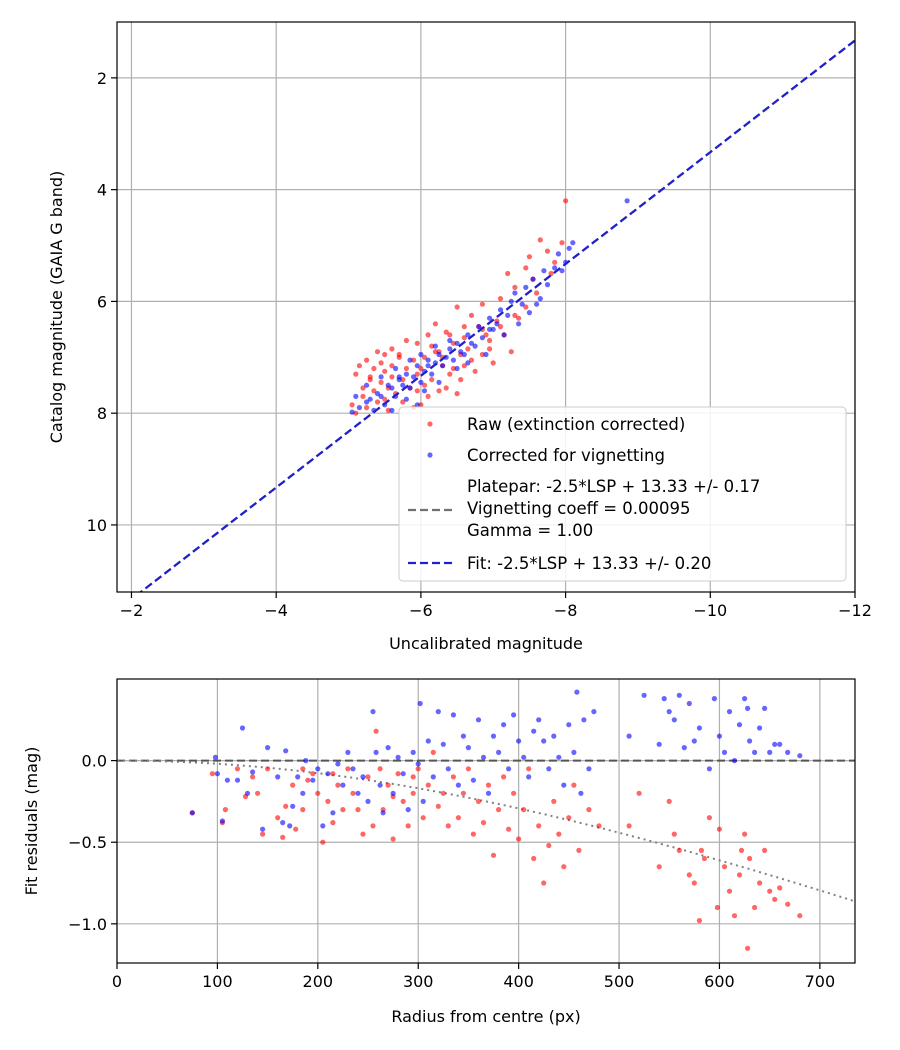 The height and width of the screenshot is (1050, 900). What do you see at coordinates (855, 610) in the screenshot?
I see `x-tick-label: −12` at bounding box center [855, 610].